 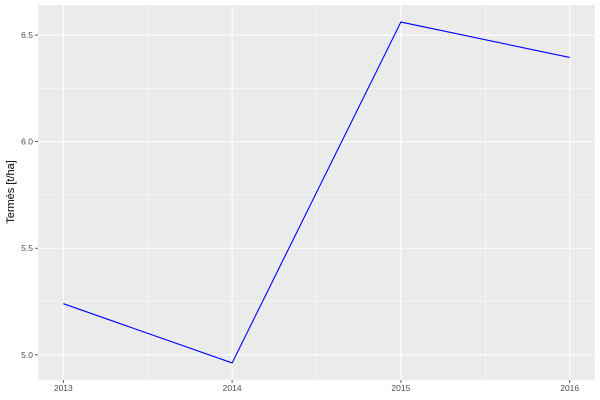 I want to click on x-tick-label: 2013, so click(x=63, y=388).